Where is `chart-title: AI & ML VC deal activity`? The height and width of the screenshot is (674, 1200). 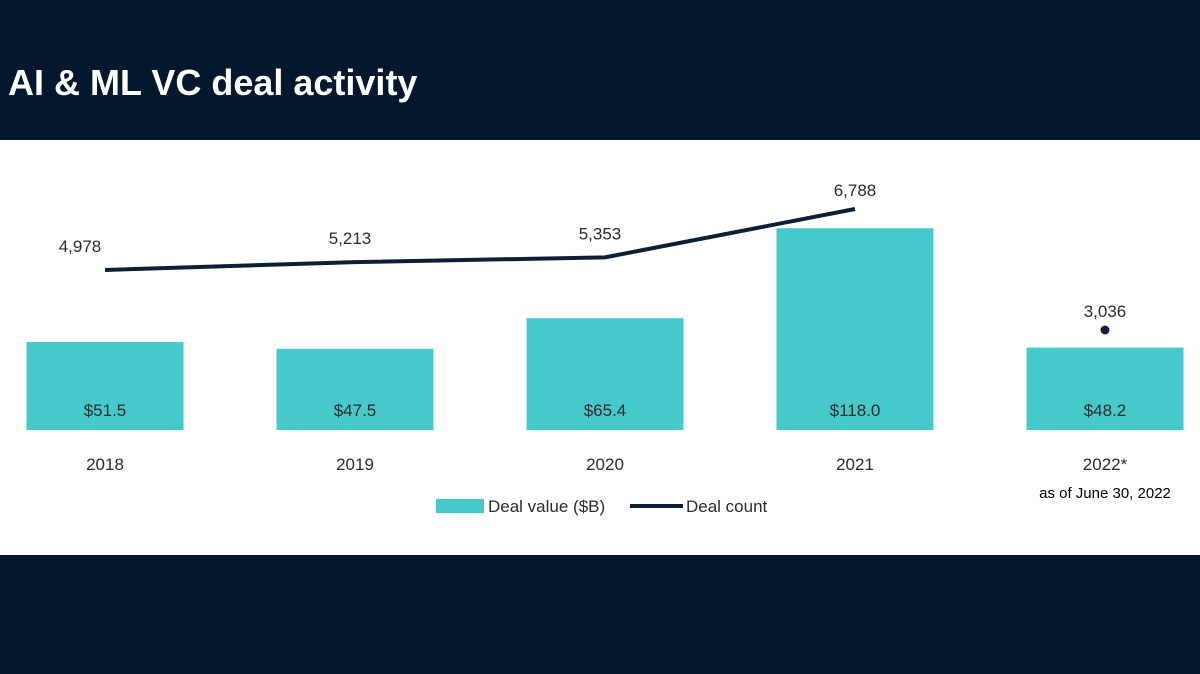
chart-title: AI & ML VC deal activity is located at coordinates (213, 82).